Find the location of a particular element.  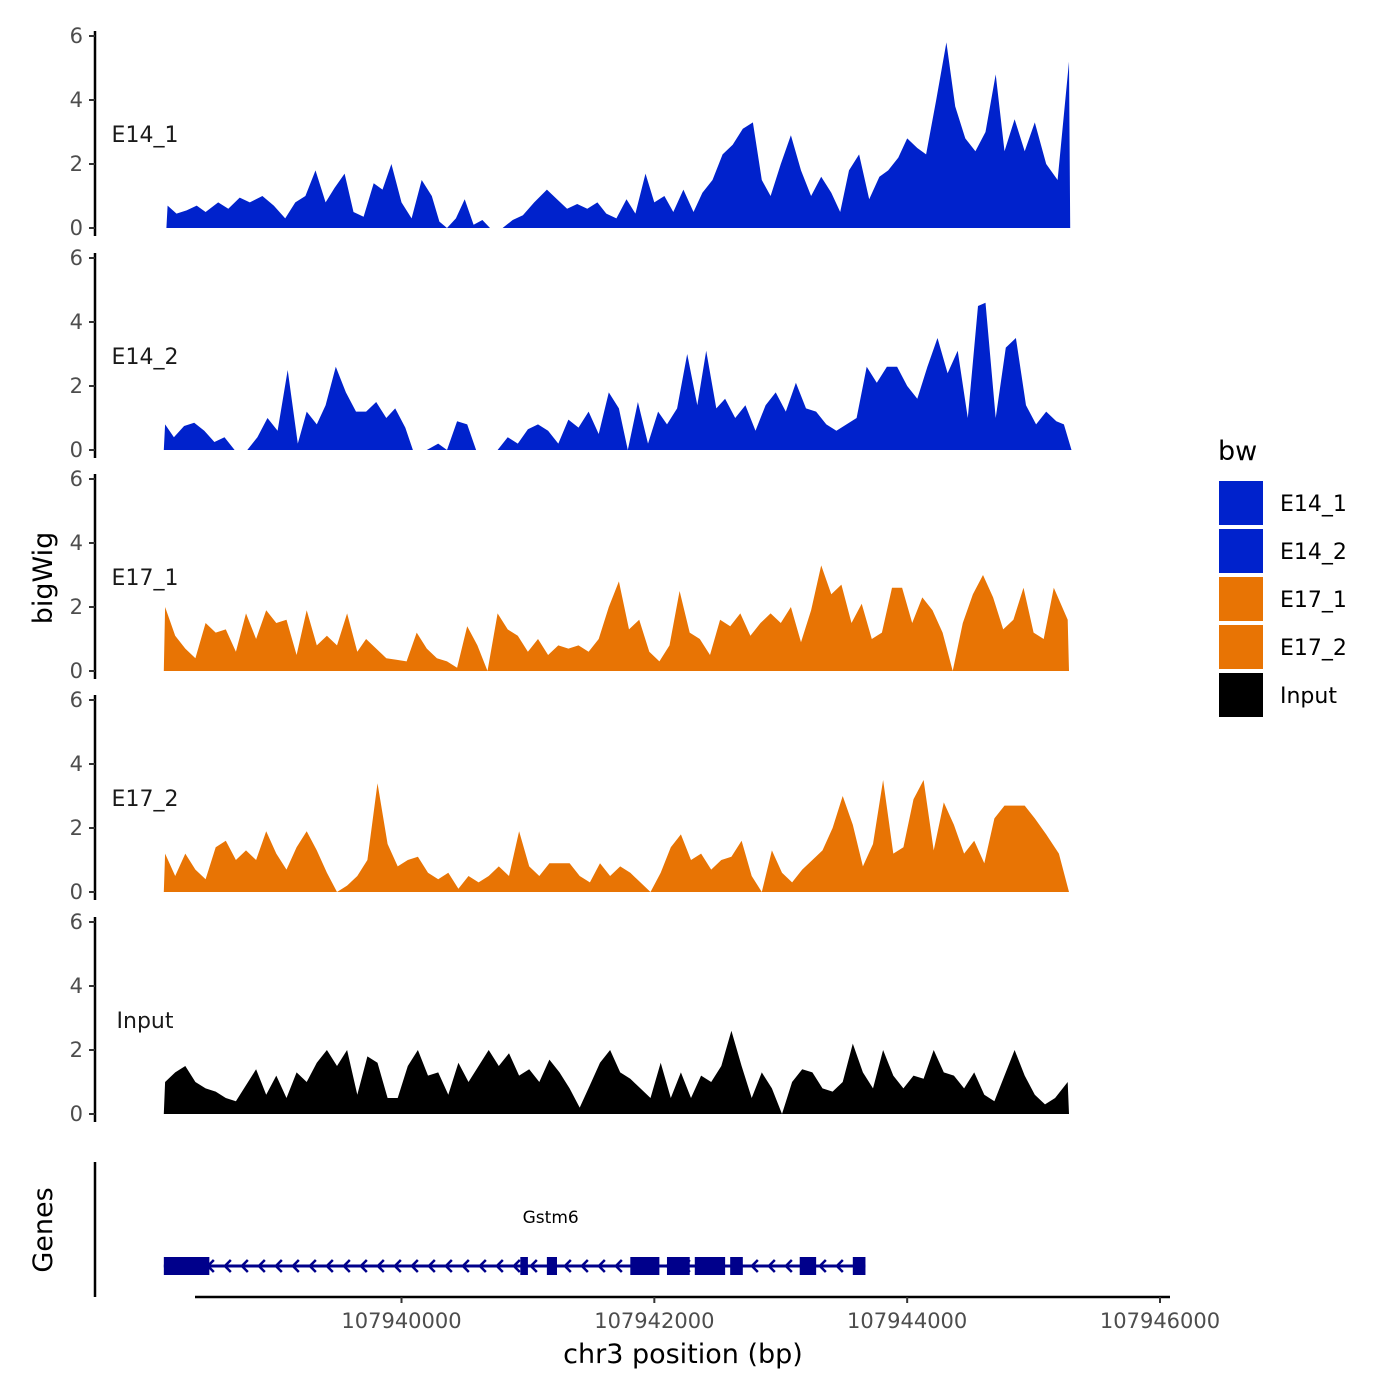

x-axis-title: chr3 position (bp) is located at coordinates (683, 1354).